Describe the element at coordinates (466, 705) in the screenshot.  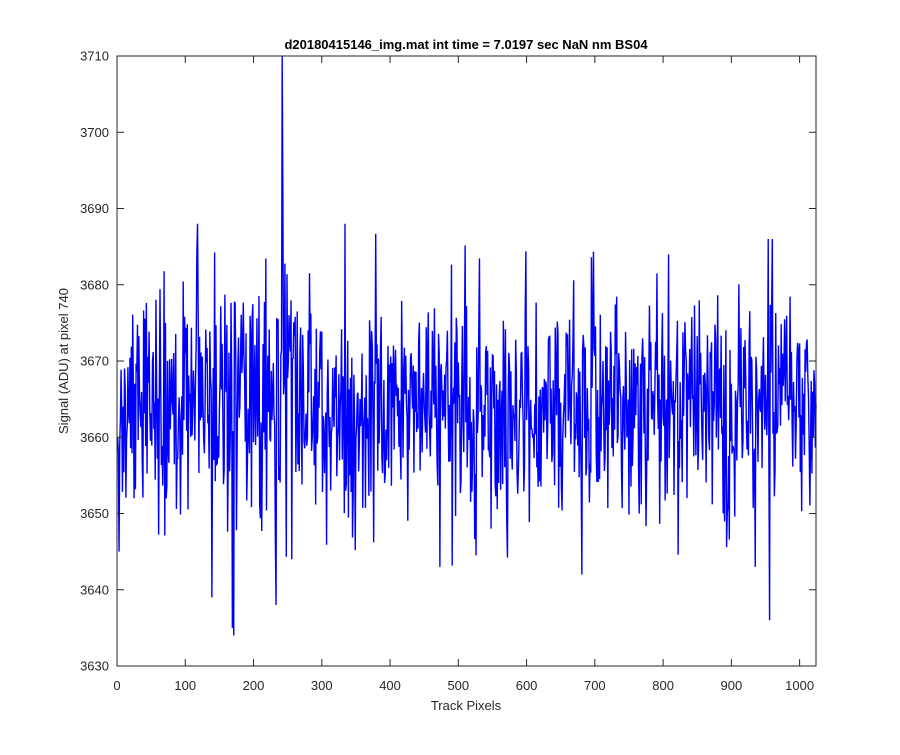
I see `x-axis-label: Track Pixels` at that location.